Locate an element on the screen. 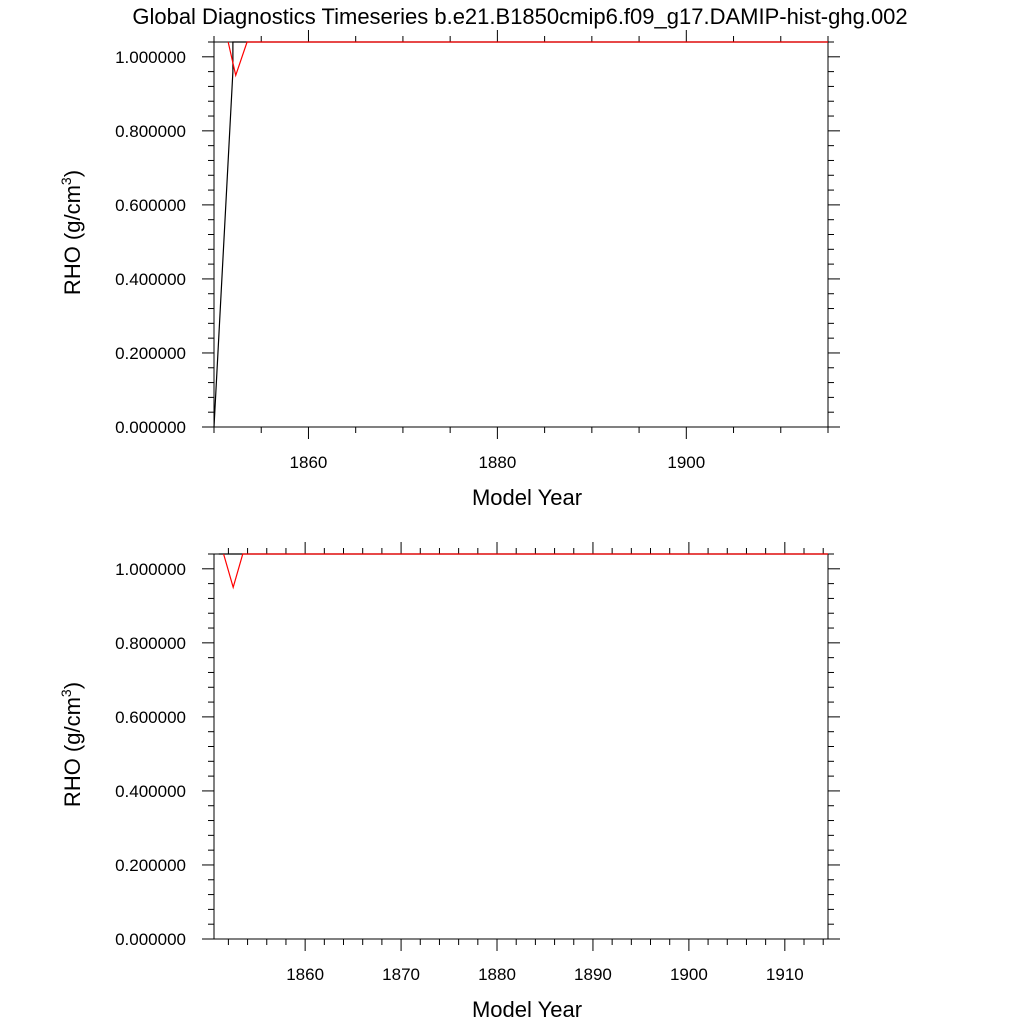 The width and height of the screenshot is (1024, 1029). chart1-y-tick-label: 1.000000 is located at coordinates (150, 57).